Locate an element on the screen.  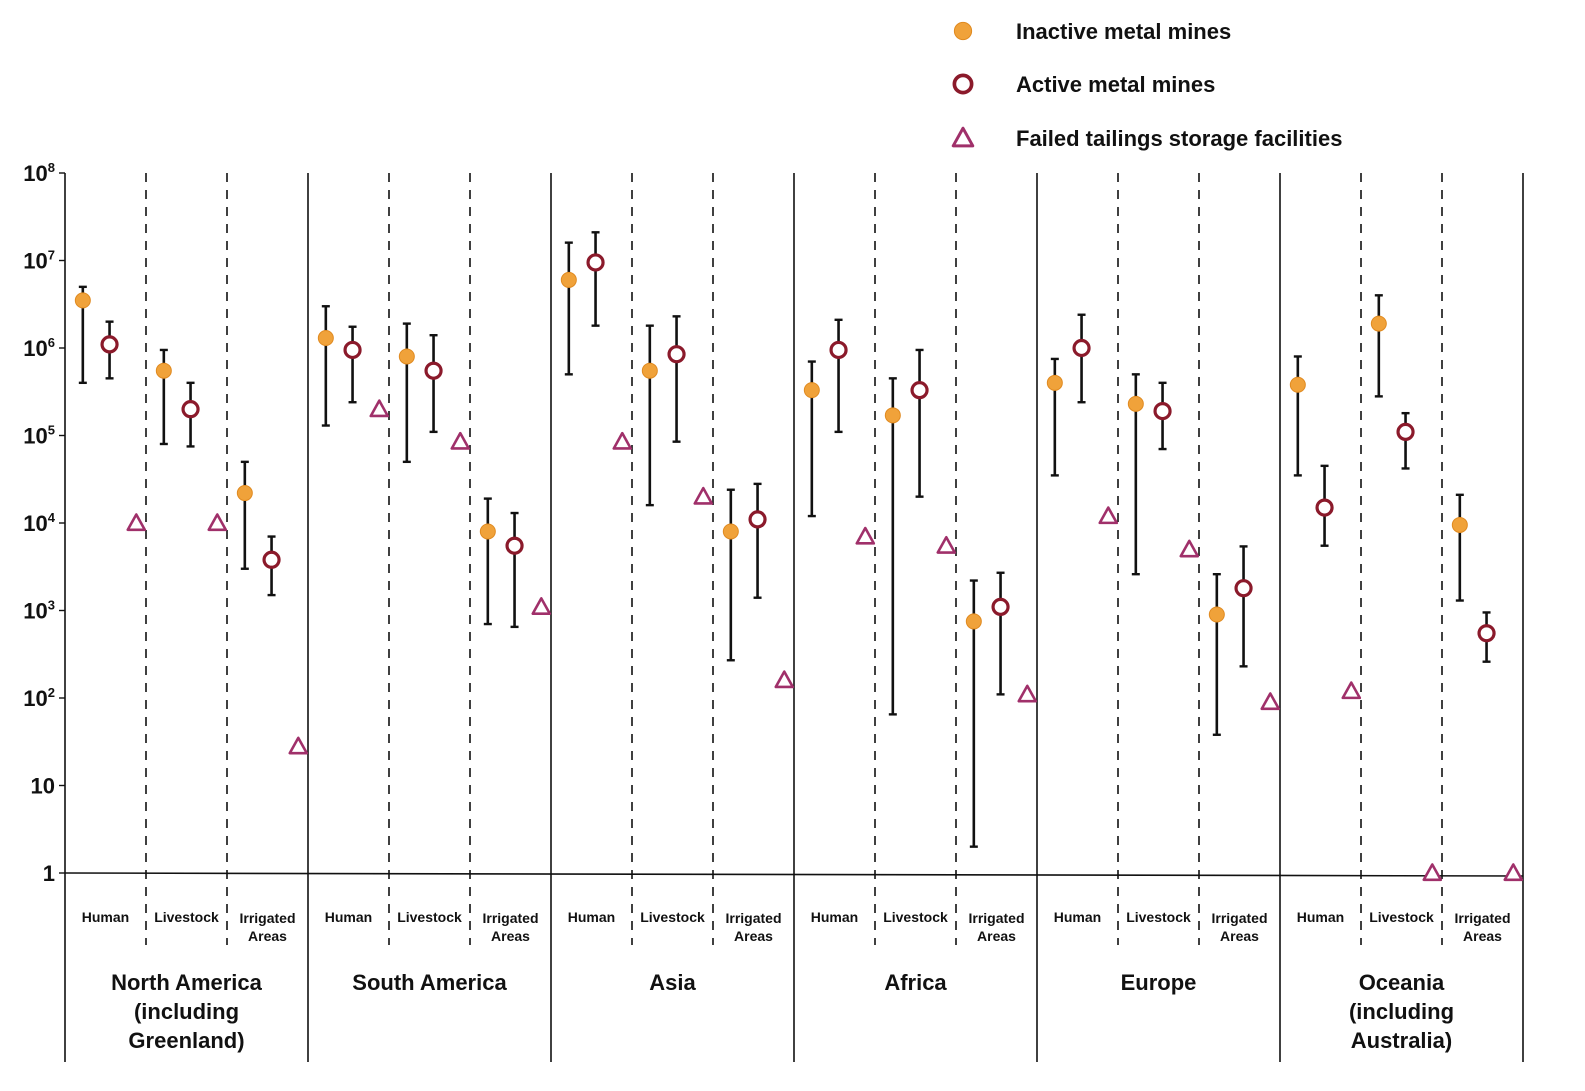
legend-marker-active is located at coordinates (963, 84).